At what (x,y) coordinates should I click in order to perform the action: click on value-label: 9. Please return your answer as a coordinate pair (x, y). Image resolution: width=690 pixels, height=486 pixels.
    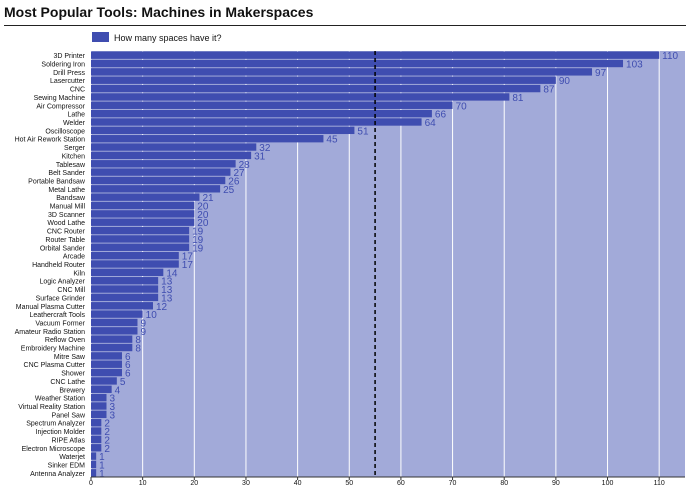
    Looking at the image, I should click on (143, 323).